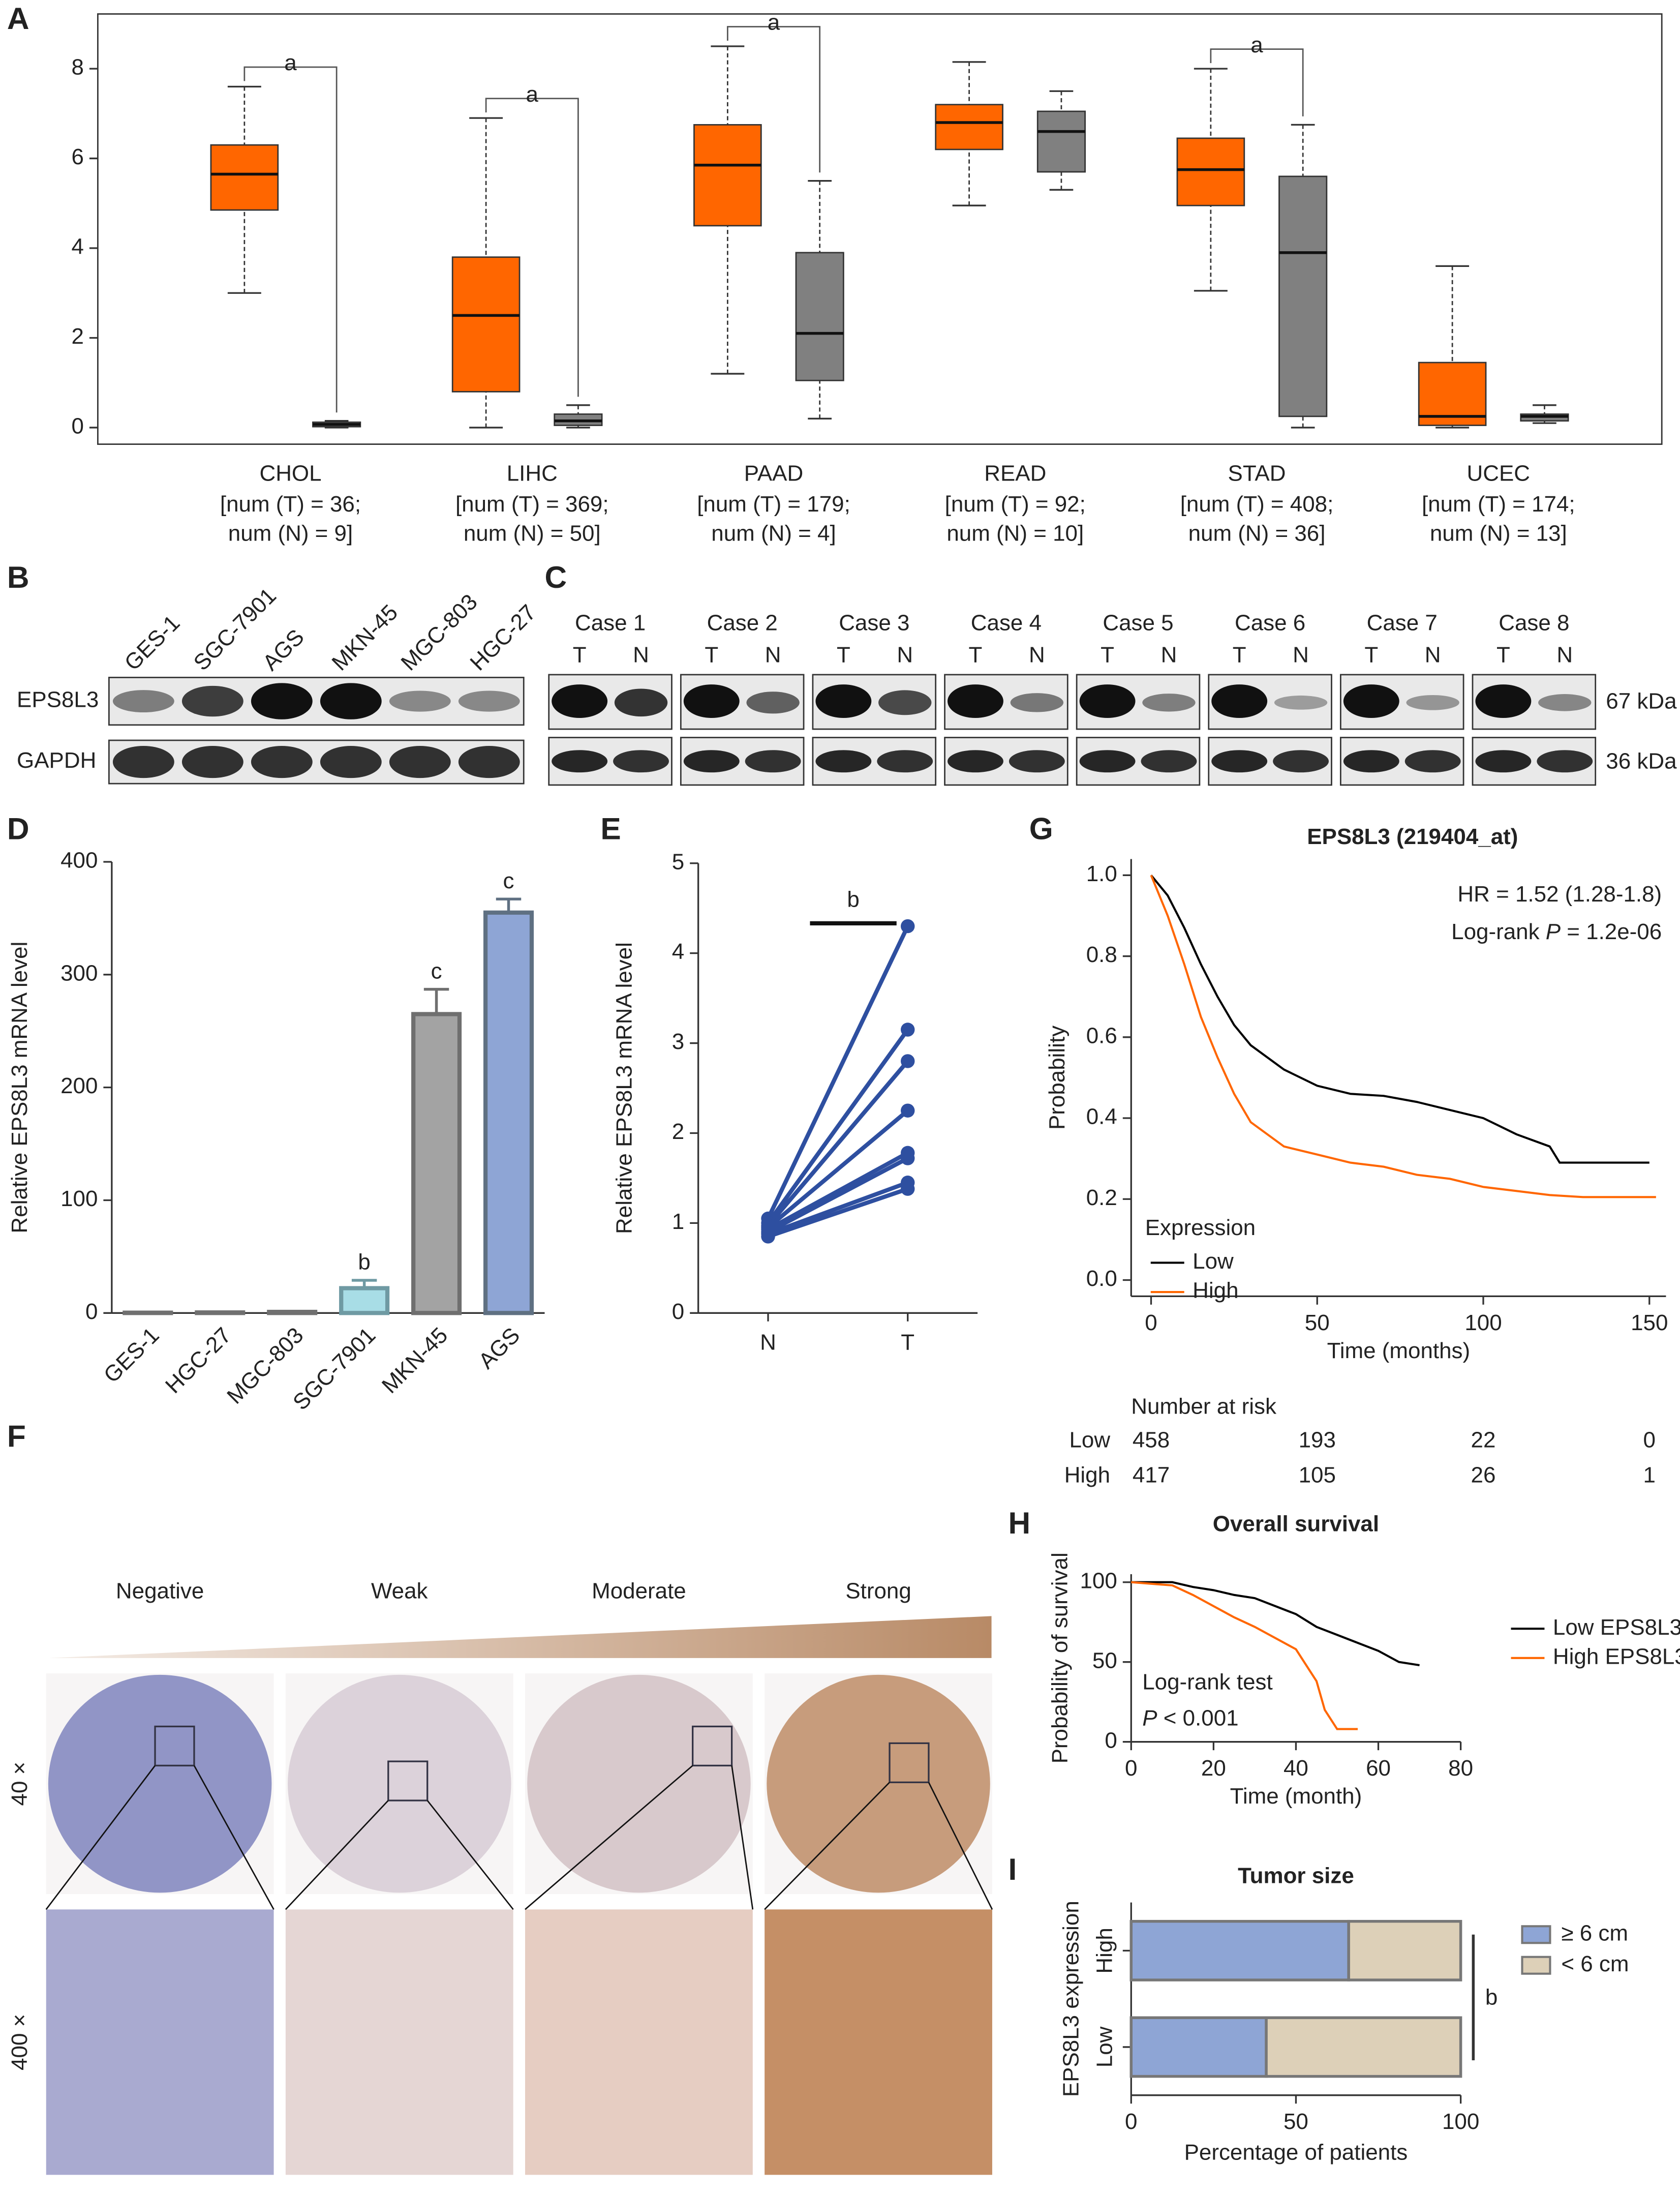  What do you see at coordinates (290, 474) in the screenshot?
I see `x-tick-label: CHOL` at bounding box center [290, 474].